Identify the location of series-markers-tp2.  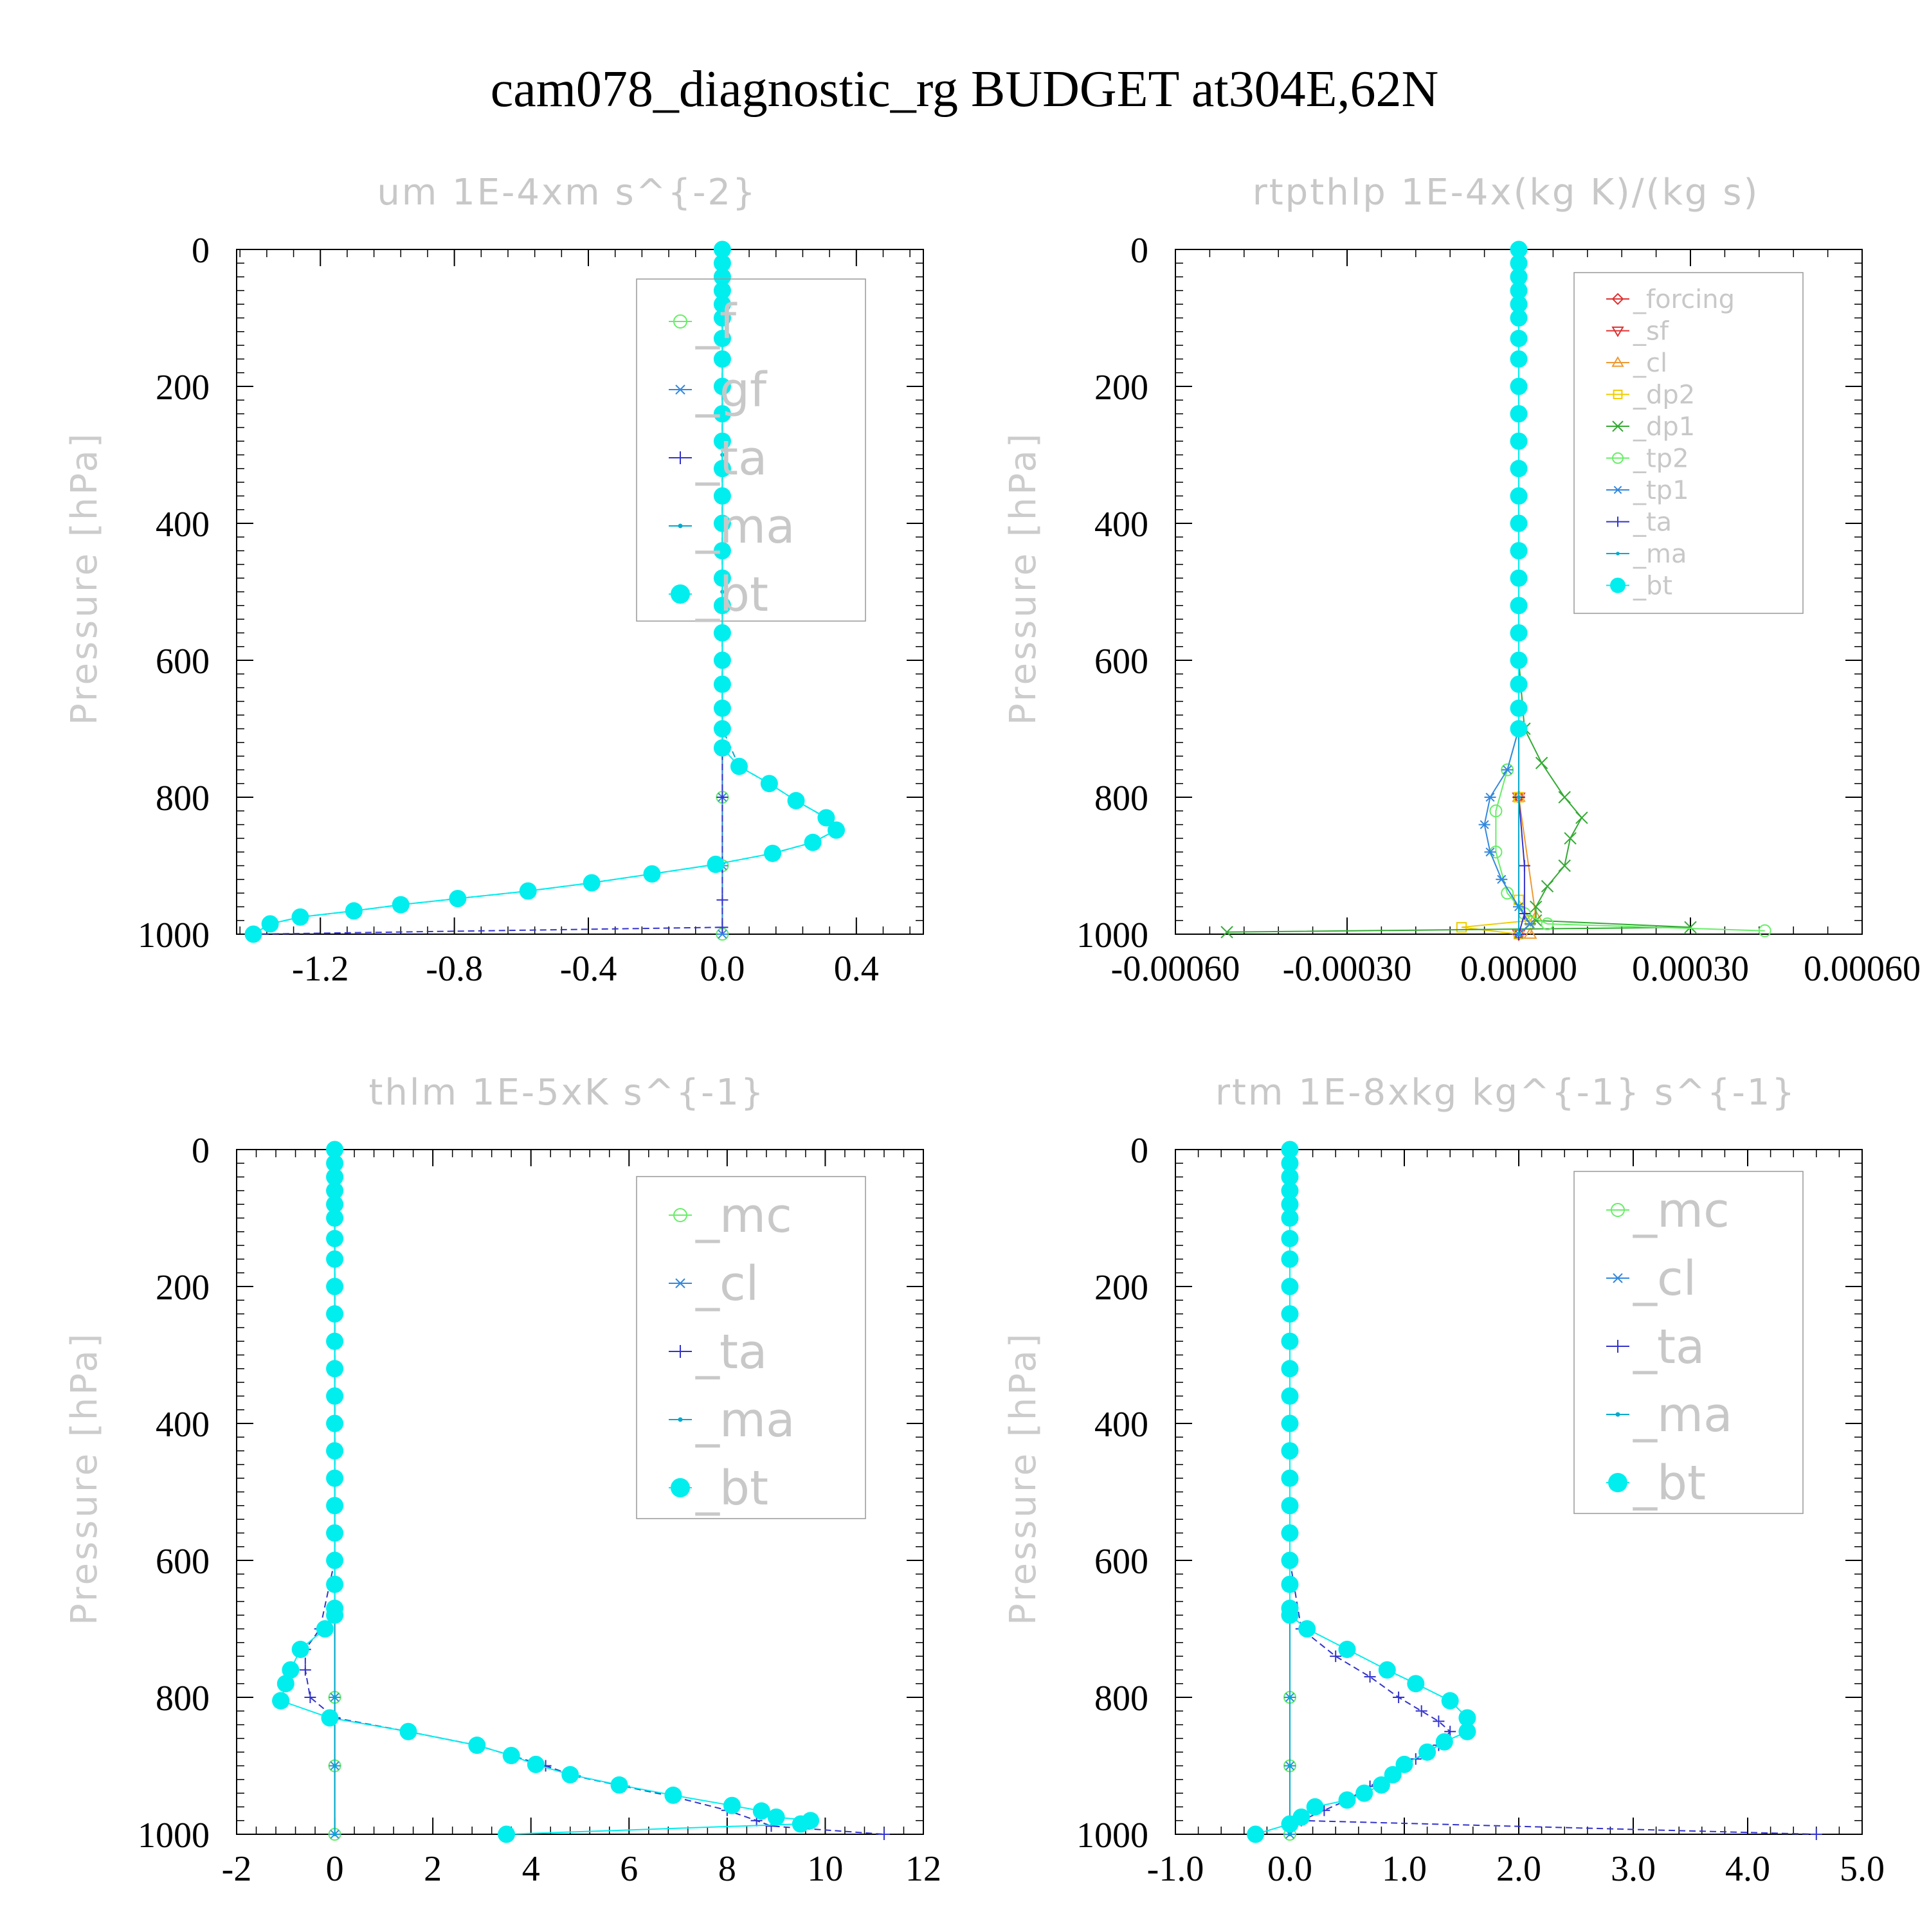
(1630, 590).